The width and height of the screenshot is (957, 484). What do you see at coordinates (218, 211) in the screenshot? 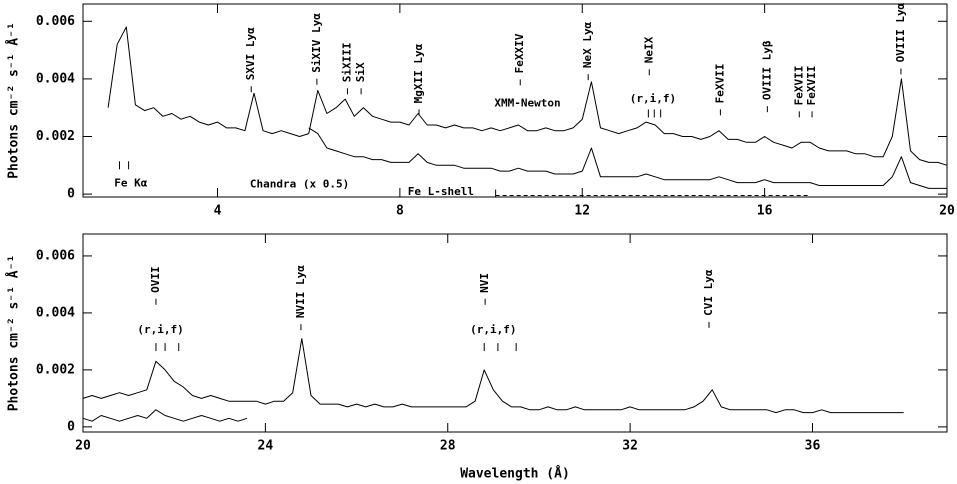
I see `x-tick-label: 4` at bounding box center [218, 211].